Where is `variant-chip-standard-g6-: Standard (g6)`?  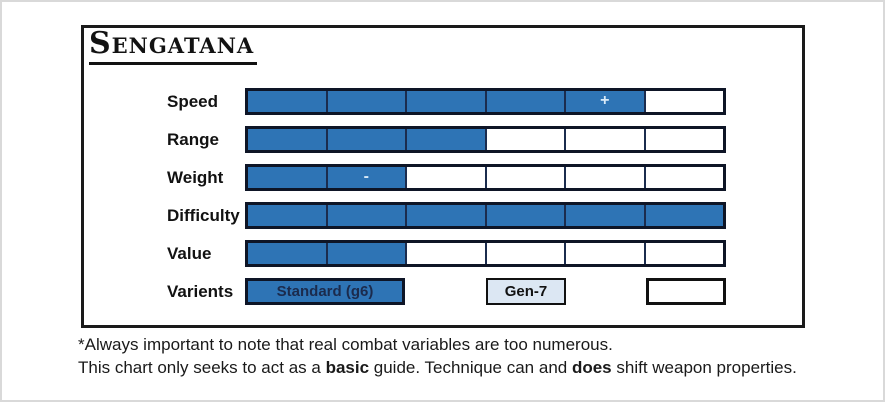 variant-chip-standard-g6-: Standard (g6) is located at coordinates (325, 291).